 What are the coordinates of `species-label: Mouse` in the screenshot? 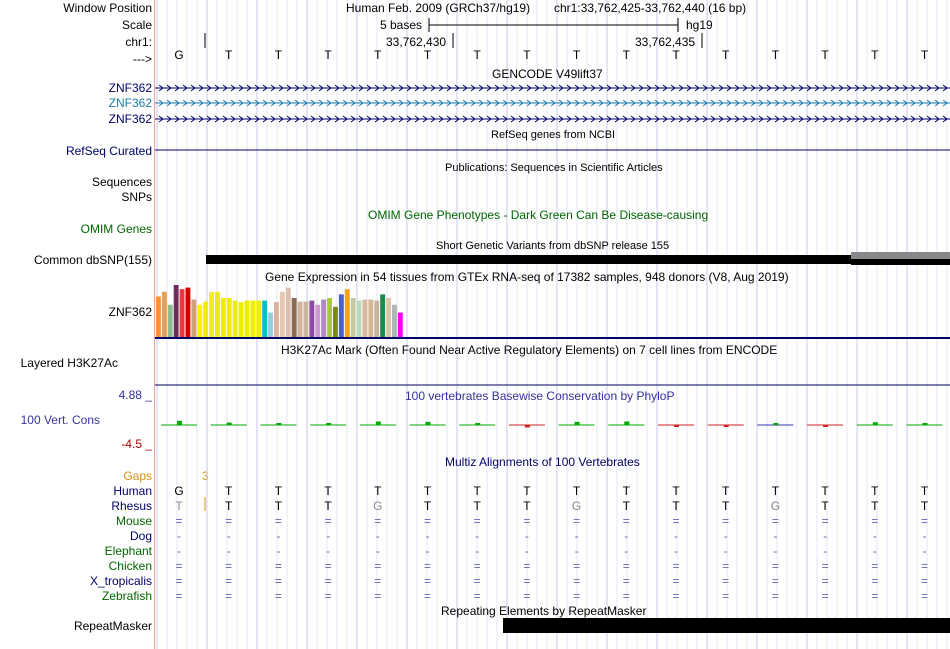 It's located at (133, 521).